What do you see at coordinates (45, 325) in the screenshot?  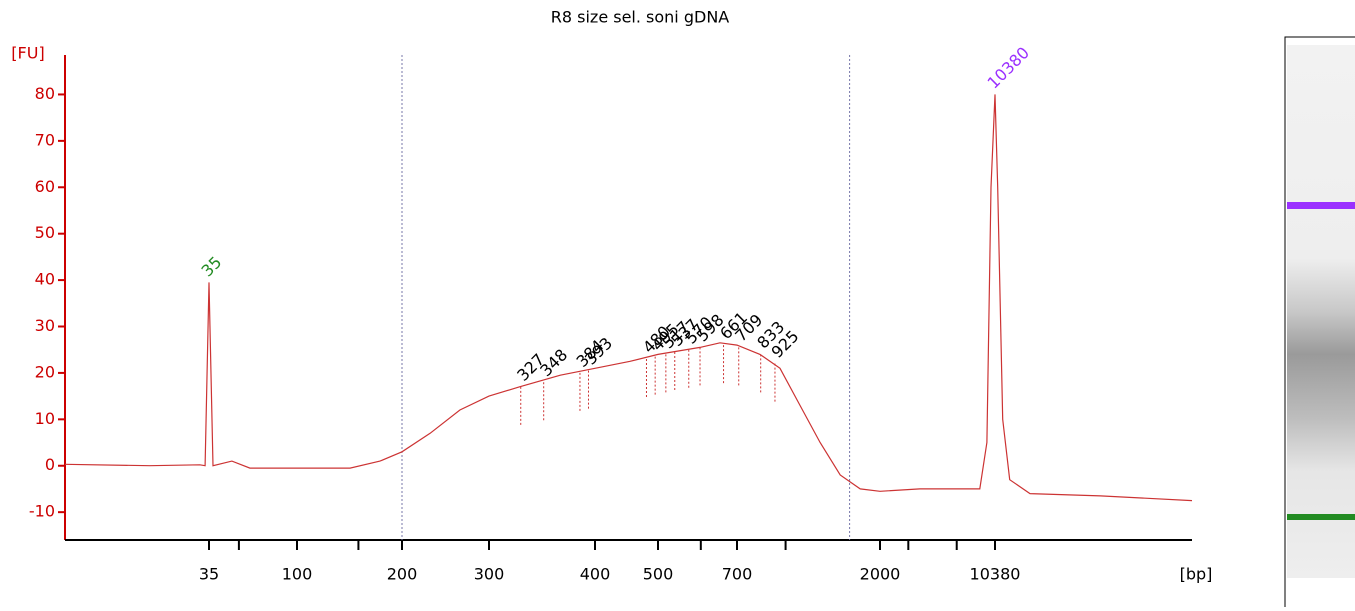 I see `y-tick-label: 30` at bounding box center [45, 325].